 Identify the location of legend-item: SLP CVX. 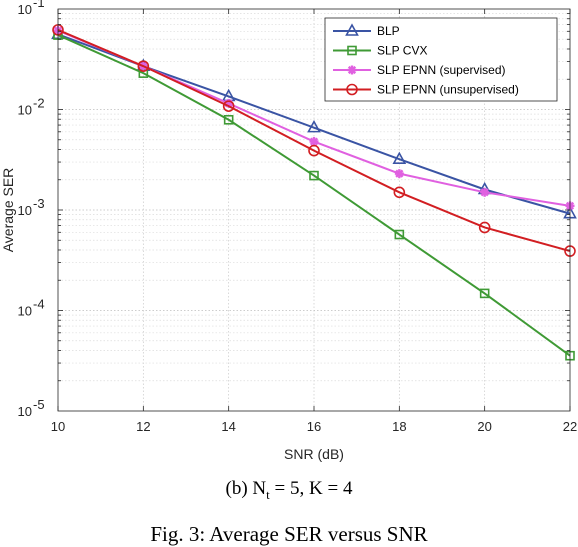
(380, 51).